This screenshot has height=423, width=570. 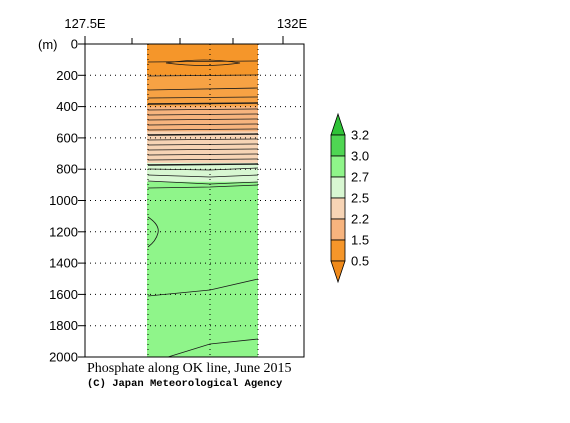 I want to click on y-tick-label: 1200, so click(x=63, y=231).